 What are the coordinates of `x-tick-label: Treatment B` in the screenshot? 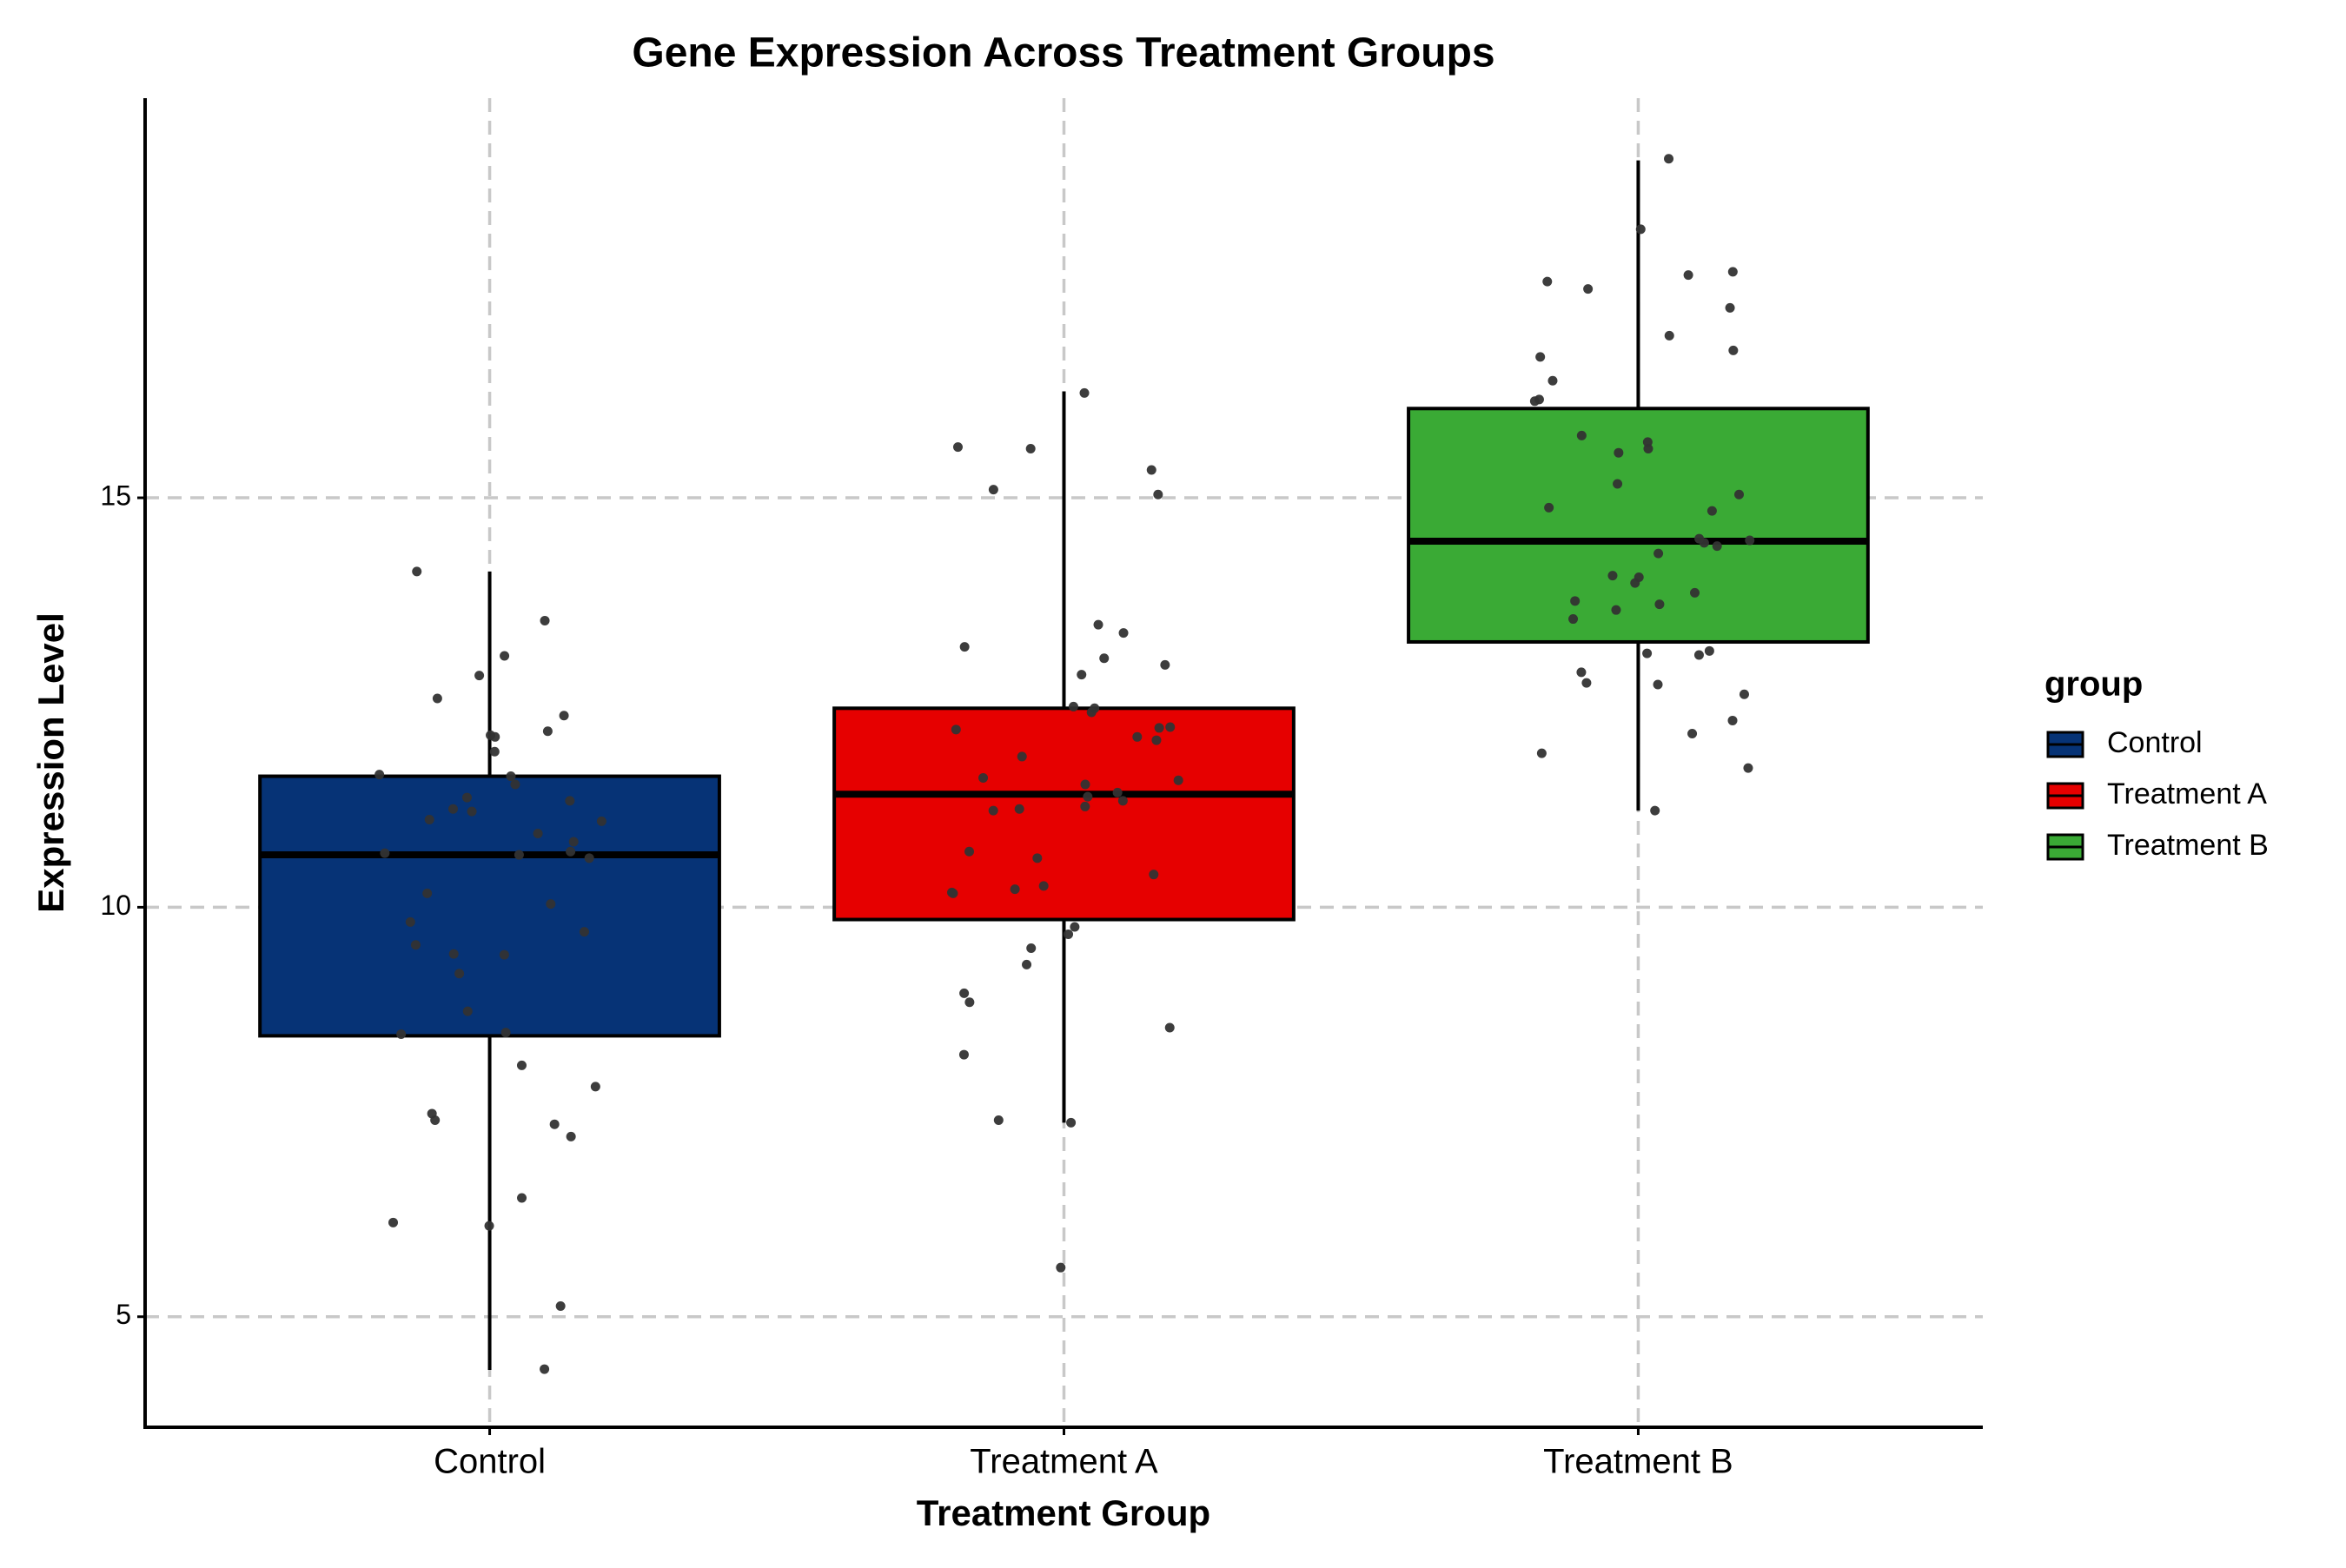 It's located at (1638, 1462).